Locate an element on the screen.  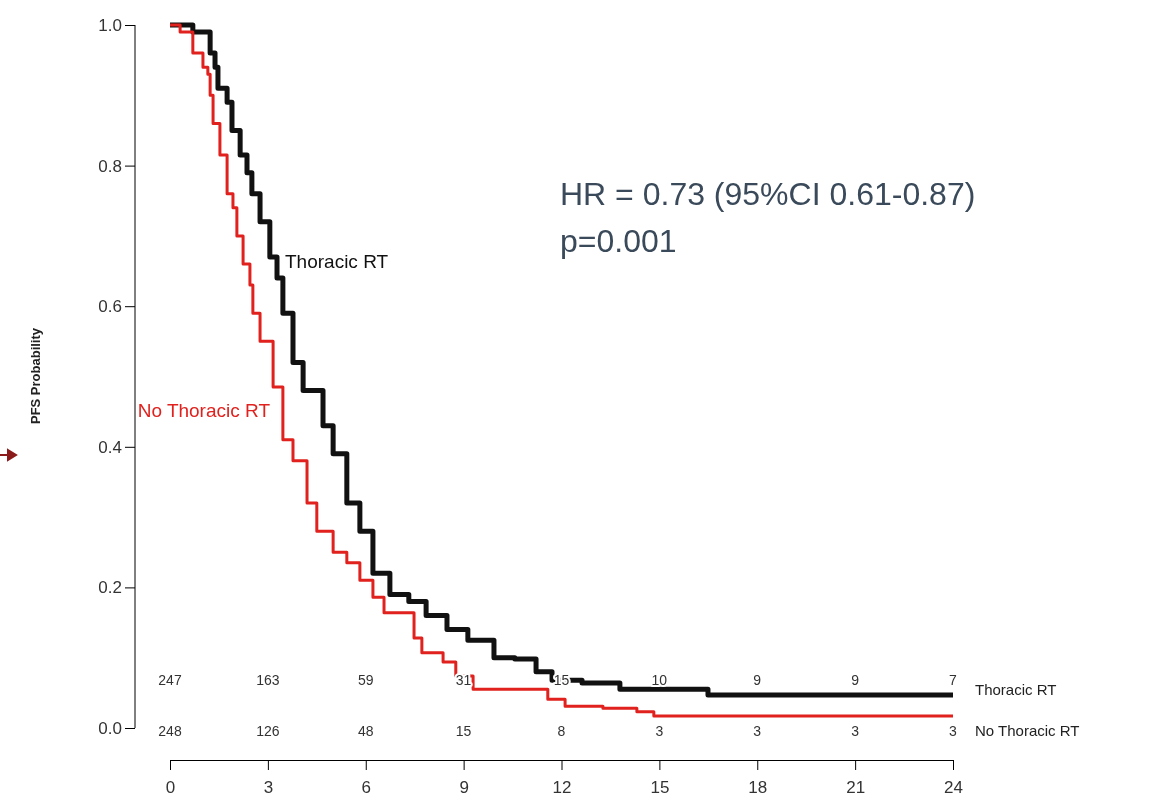
y-tick-label: 1.0 is located at coordinates (110, 25).